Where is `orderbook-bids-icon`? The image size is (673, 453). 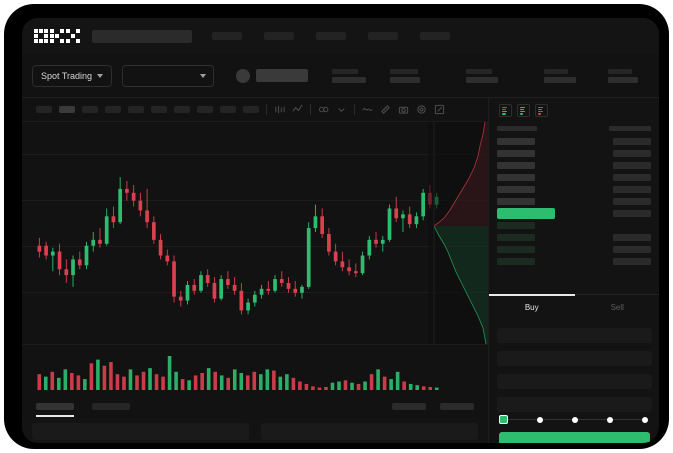 orderbook-bids-icon is located at coordinates (523, 110).